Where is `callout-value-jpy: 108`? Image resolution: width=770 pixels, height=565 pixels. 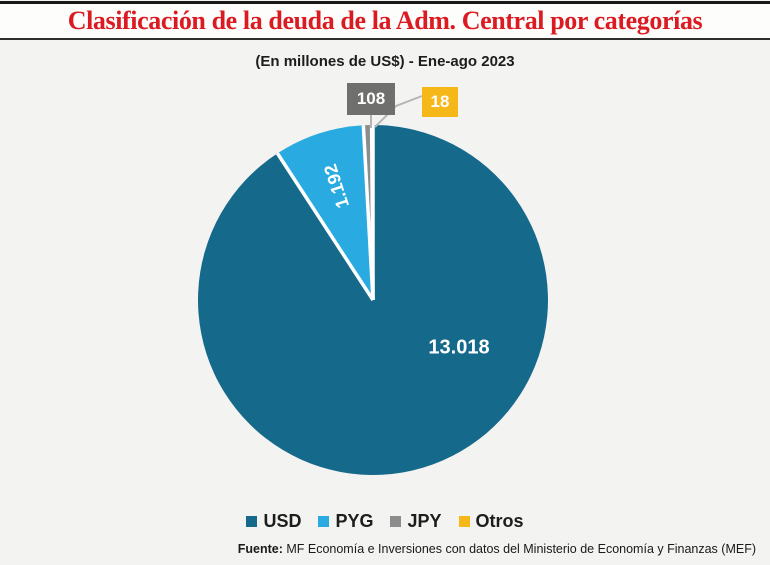
callout-value-jpy: 108 is located at coordinates (371, 98).